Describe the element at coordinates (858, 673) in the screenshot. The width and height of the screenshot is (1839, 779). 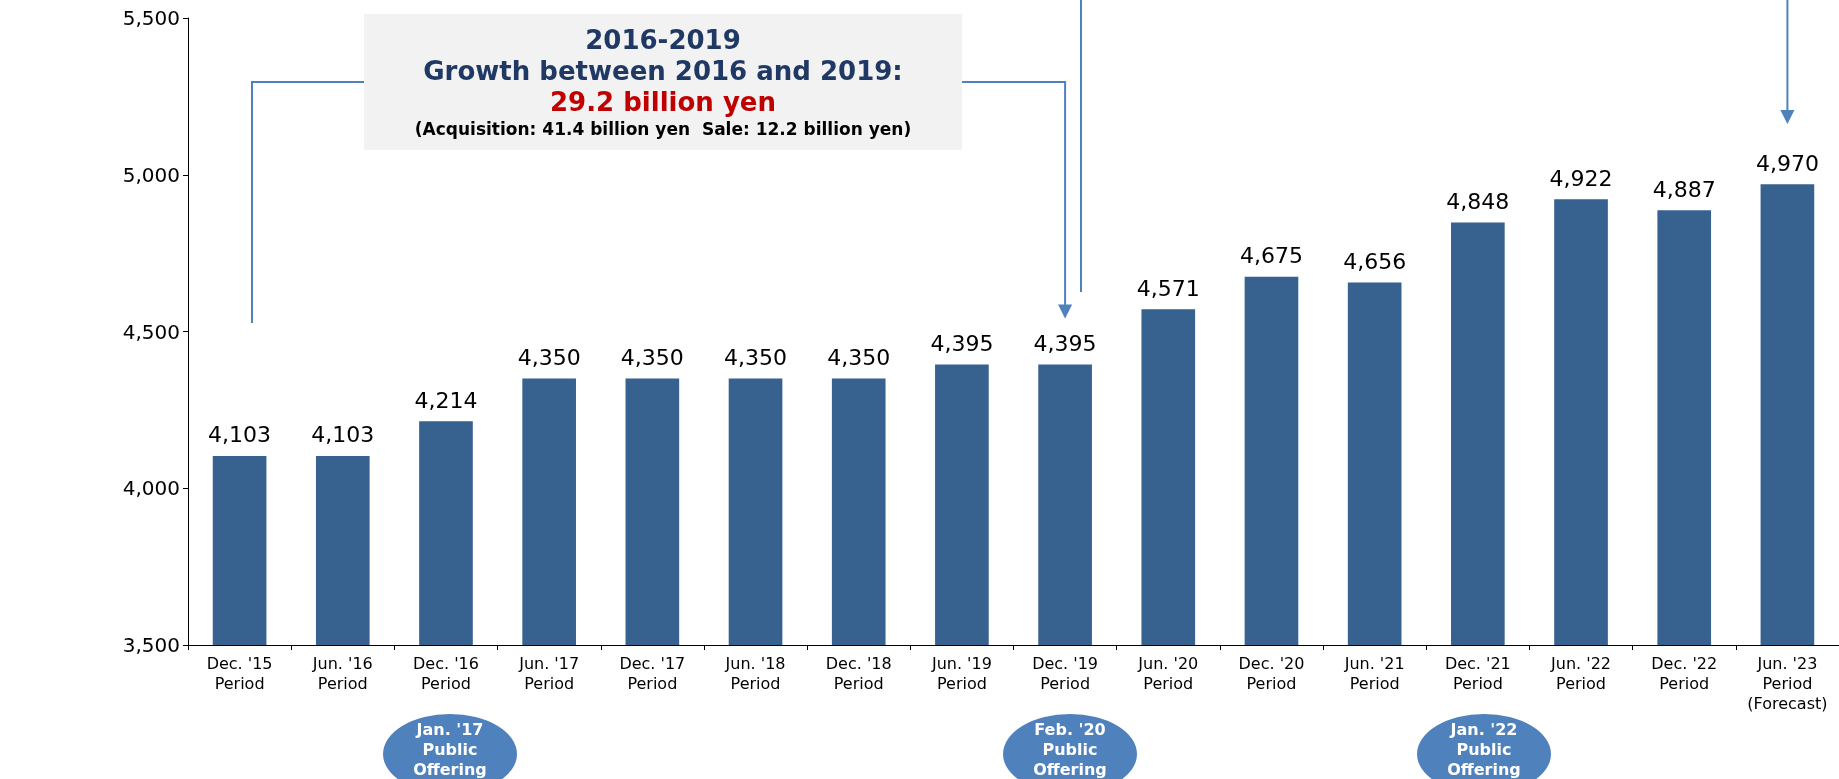
I see `x-tick-label: Dec. '18 Period` at that location.